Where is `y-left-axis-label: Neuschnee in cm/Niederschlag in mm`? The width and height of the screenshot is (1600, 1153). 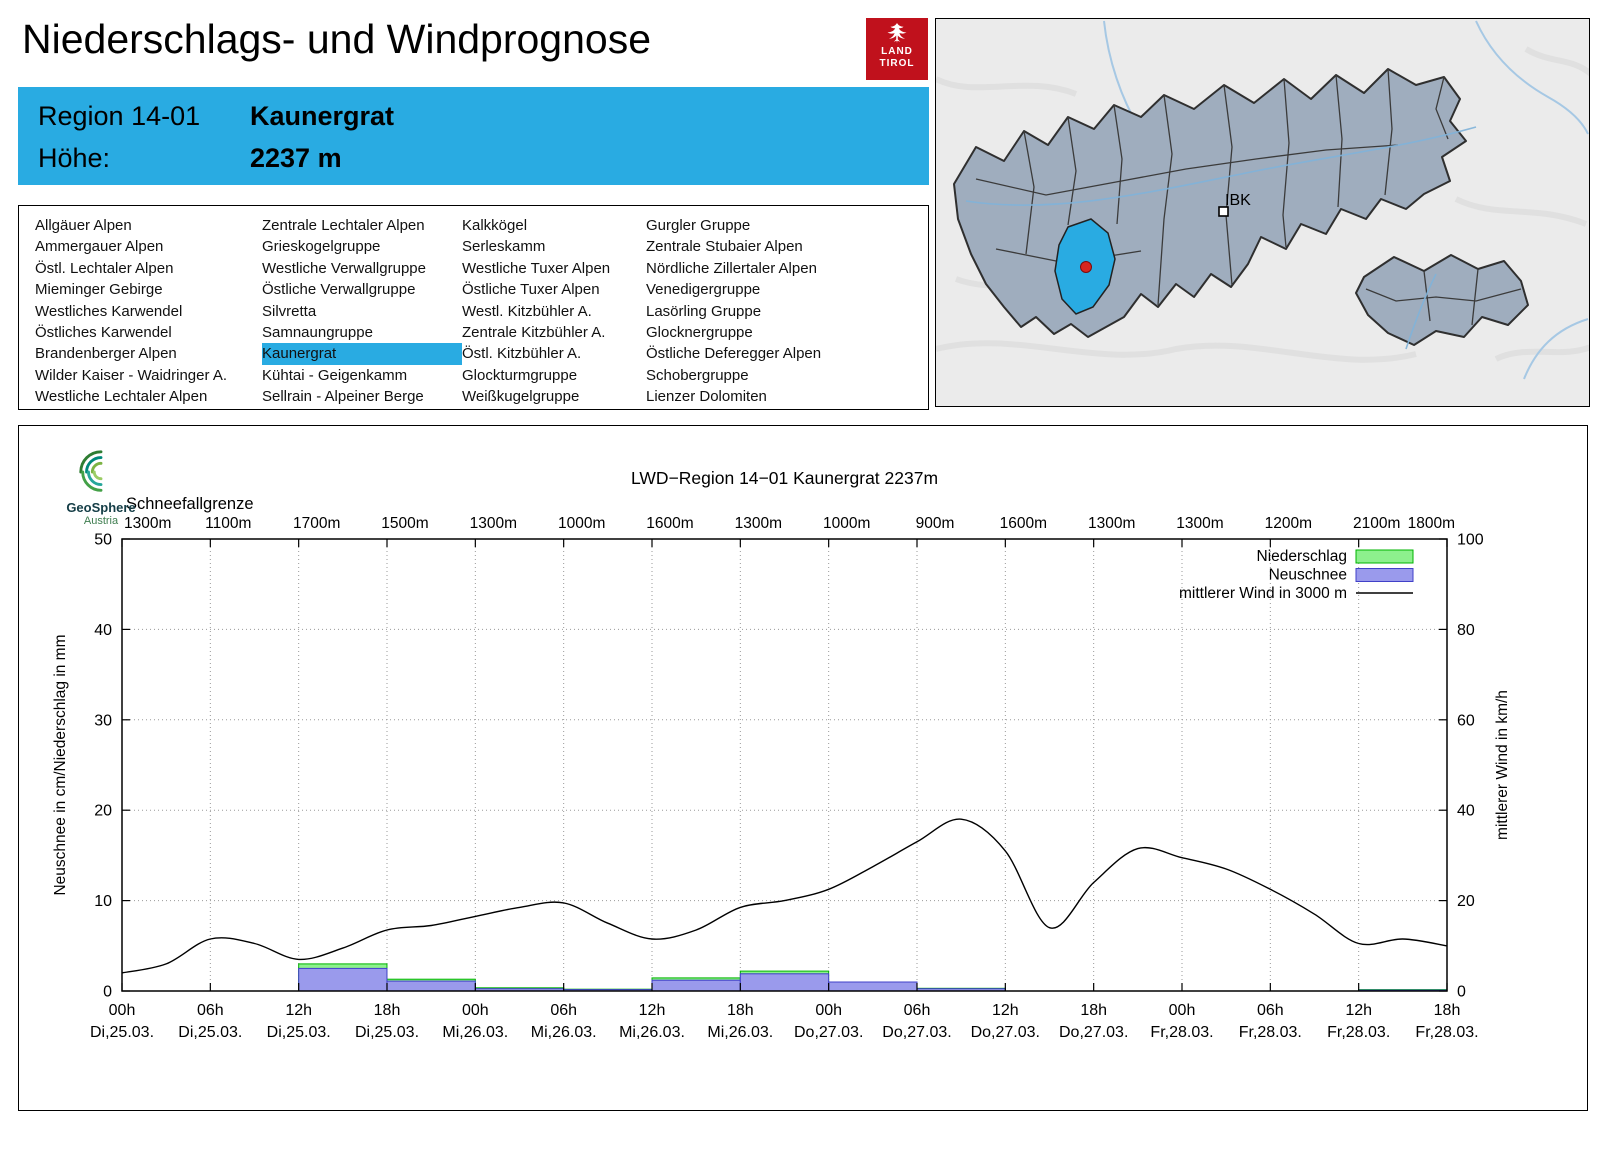
y-left-axis-label: Neuschnee in cm/Niederschlag in mm is located at coordinates (60, 764).